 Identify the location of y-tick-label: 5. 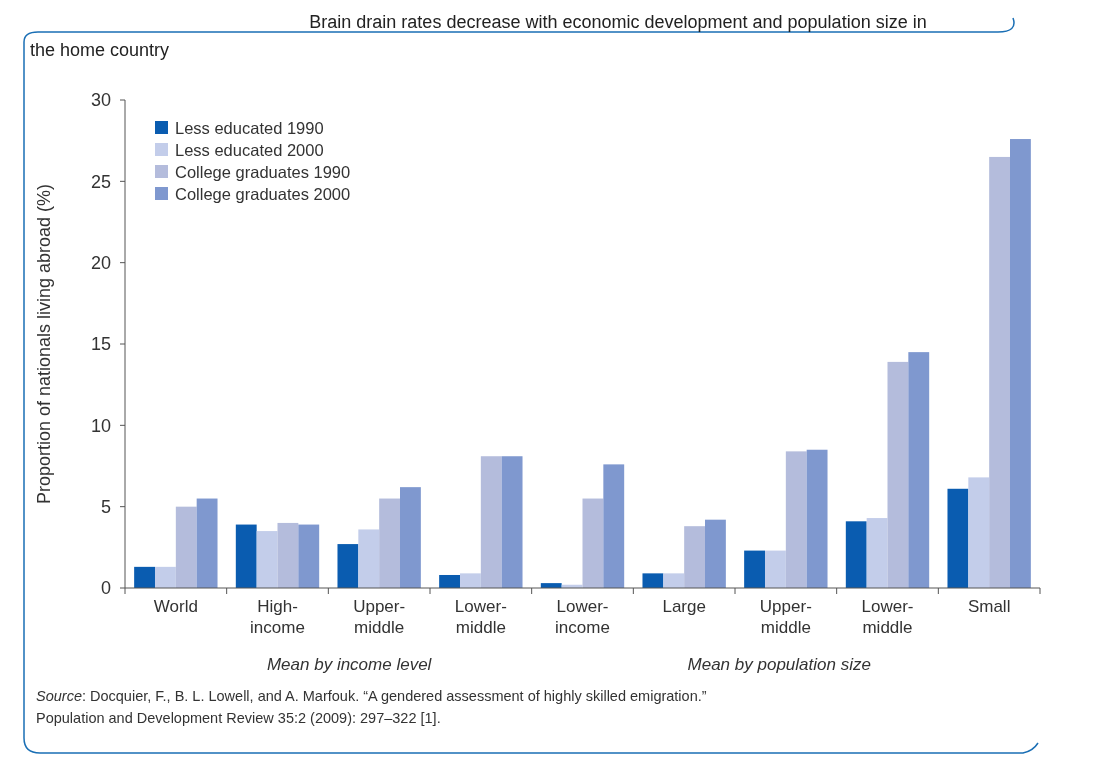
(105, 506).